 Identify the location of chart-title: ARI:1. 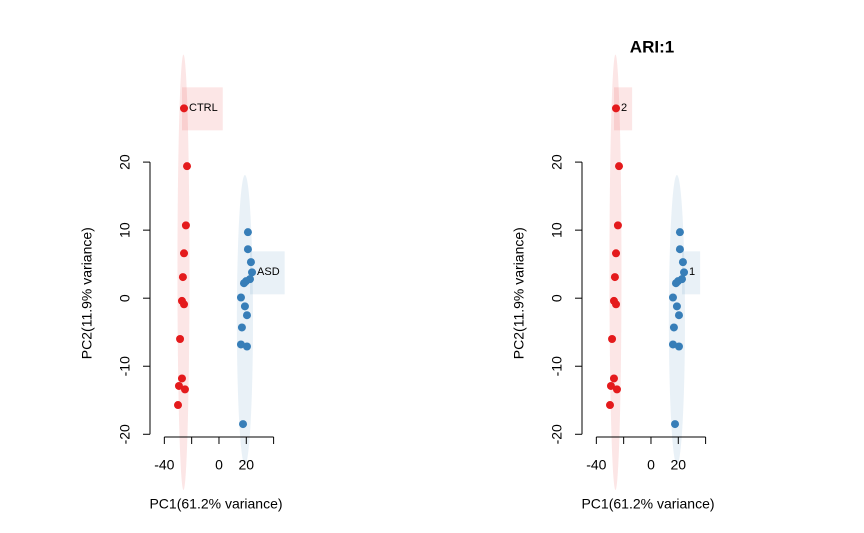
(652, 46).